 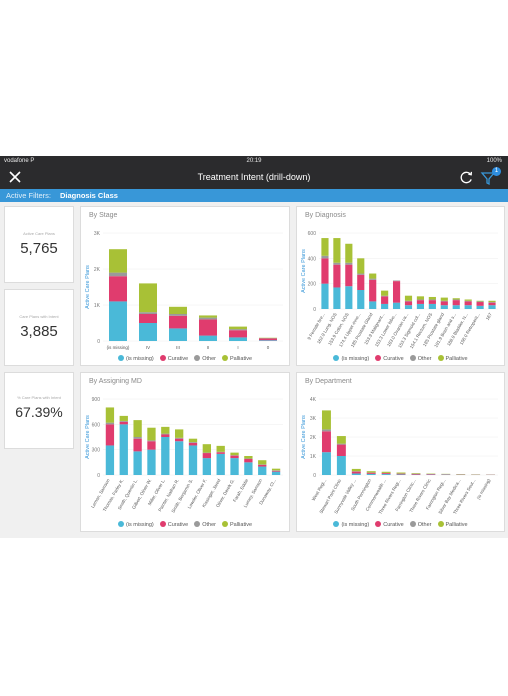 I want to click on kpi-card-care-plans-with-intent: Care Plans with Intent 3,885, so click(x=39, y=327).